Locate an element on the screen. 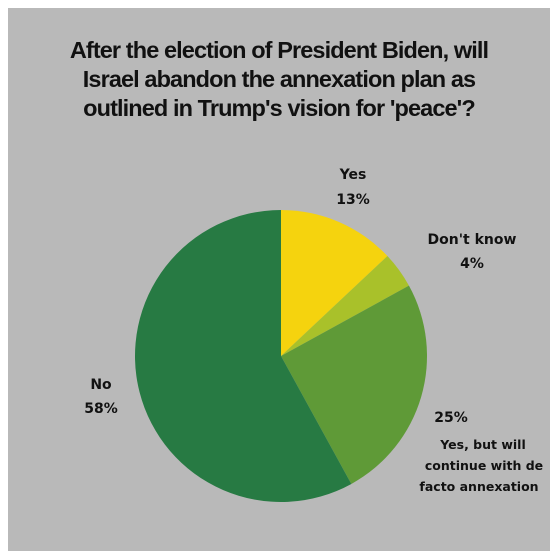  pie-slice-yes is located at coordinates (334, 283).